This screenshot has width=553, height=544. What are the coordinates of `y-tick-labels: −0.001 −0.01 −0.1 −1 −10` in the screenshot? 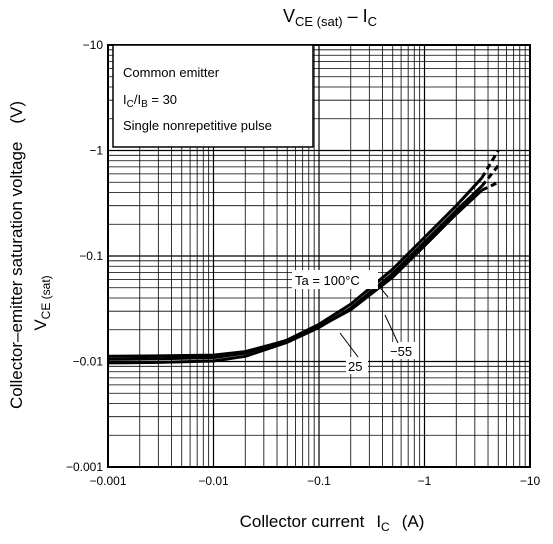 It's located at (84, 256).